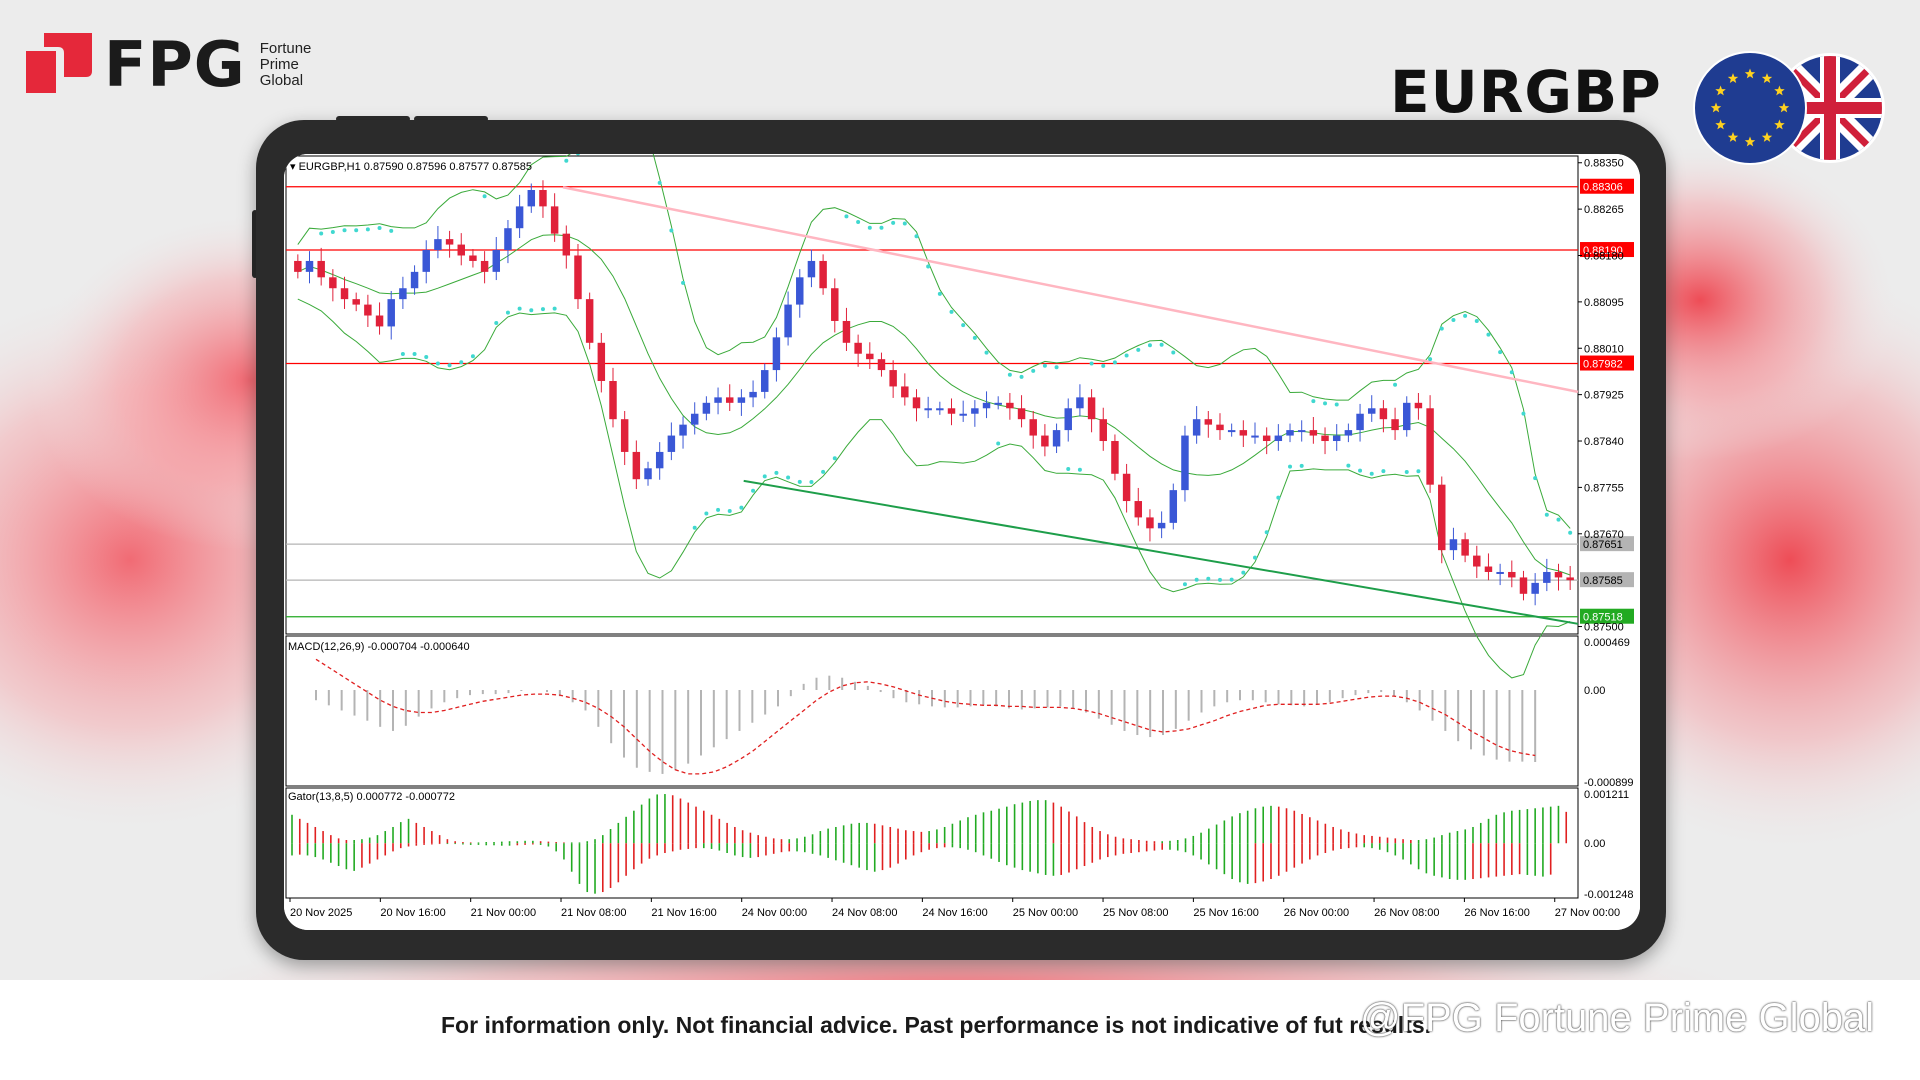 This screenshot has width=1920, height=1080. Describe the element at coordinates (279, 64) in the screenshot. I see `logo-subtitle-line: Prime` at that location.